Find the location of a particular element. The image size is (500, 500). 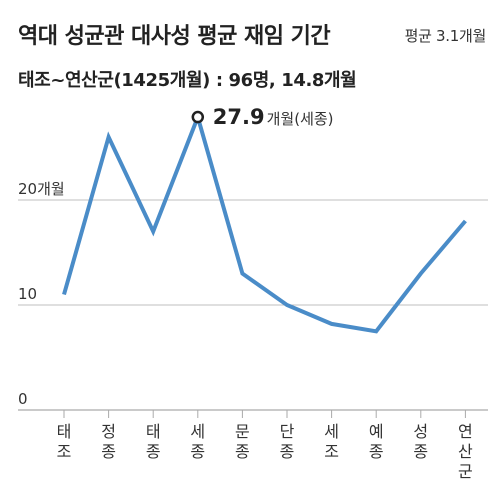

y-tick-label: 0 is located at coordinates (23, 399).